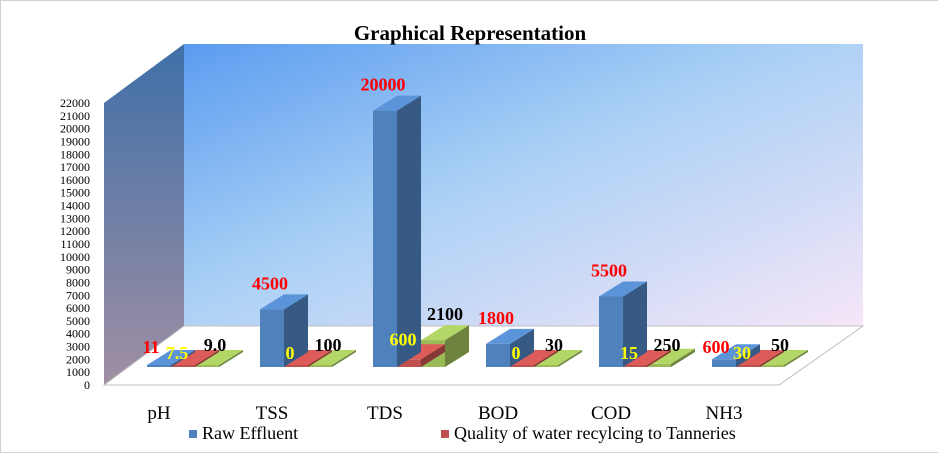 The image size is (938, 453). I want to click on x-category-label: TDS, so click(385, 413).